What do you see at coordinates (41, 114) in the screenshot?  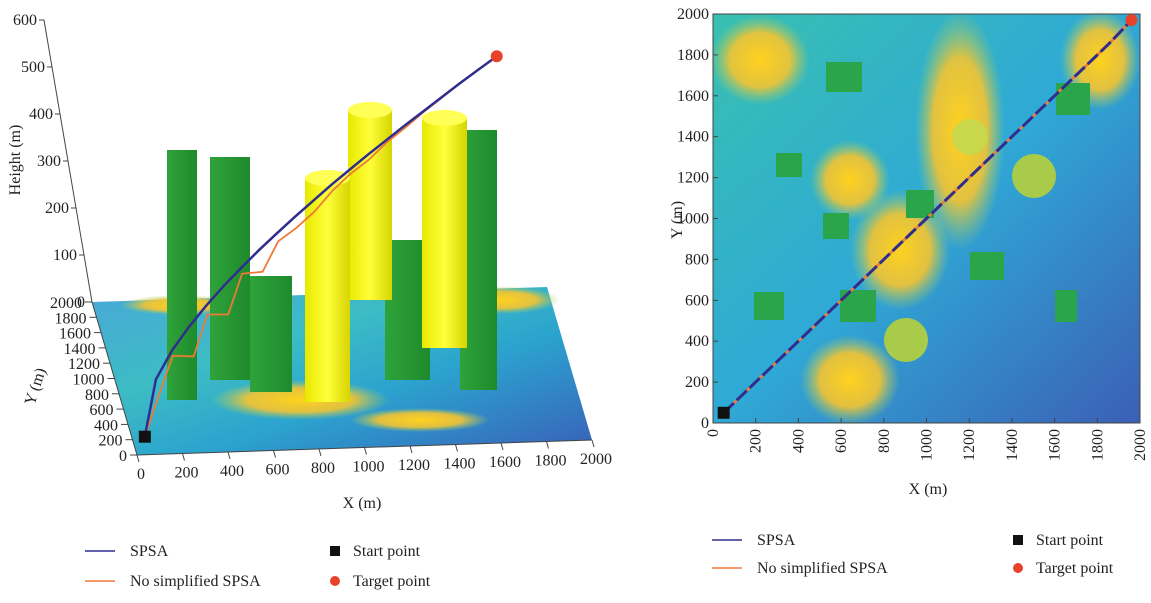 I see `z-tick-label: 400` at bounding box center [41, 114].